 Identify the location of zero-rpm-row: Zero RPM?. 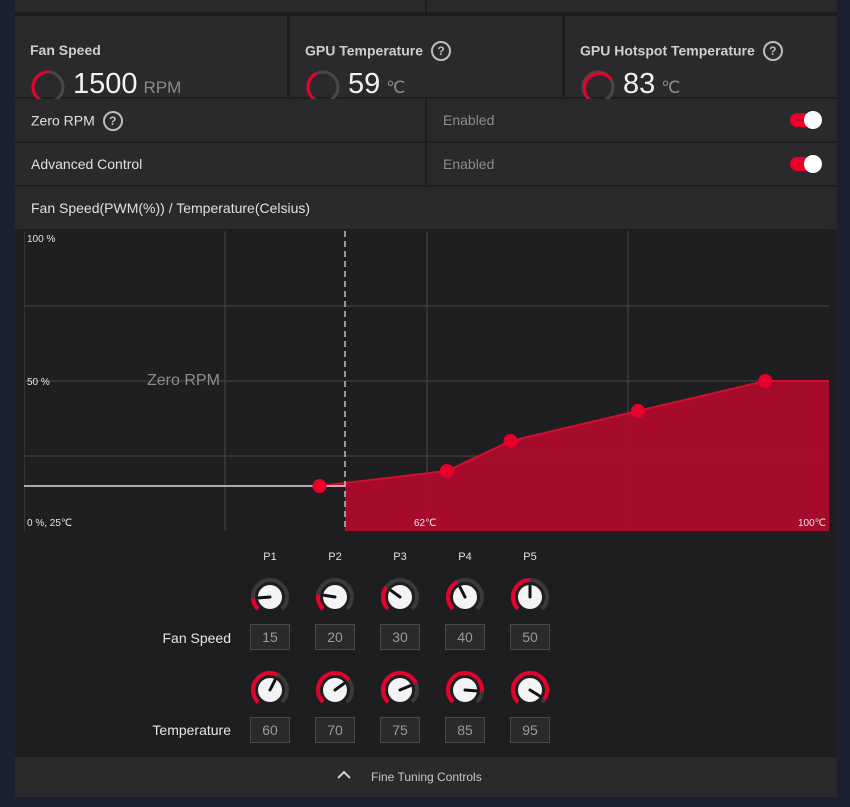
(220, 120).